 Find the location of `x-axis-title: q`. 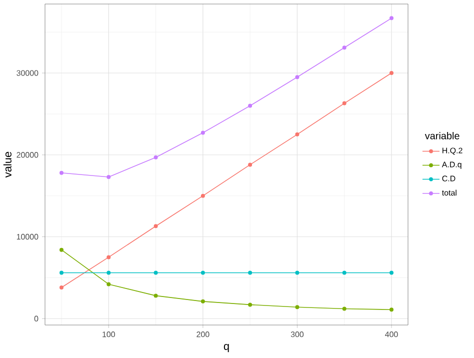

x-axis-title: q is located at coordinates (226, 348).